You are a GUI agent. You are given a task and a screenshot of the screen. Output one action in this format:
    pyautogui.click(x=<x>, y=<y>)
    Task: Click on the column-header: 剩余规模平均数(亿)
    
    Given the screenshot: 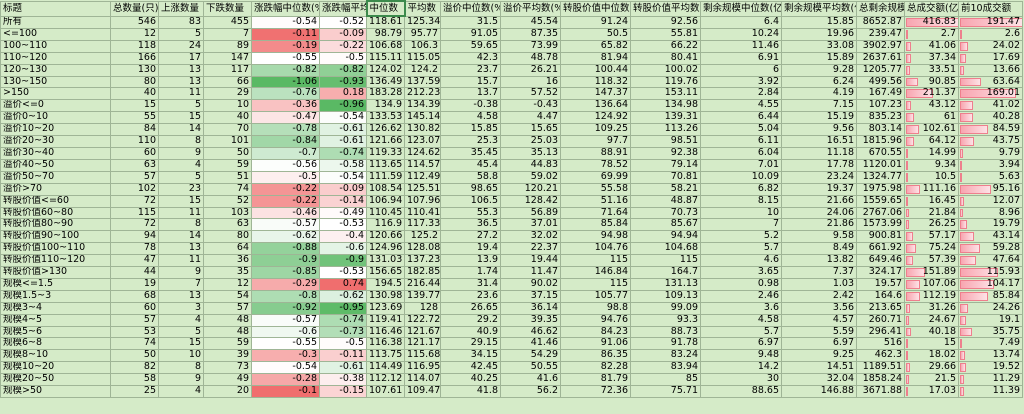 What is the action you would take?
    pyautogui.click(x=819, y=8)
    